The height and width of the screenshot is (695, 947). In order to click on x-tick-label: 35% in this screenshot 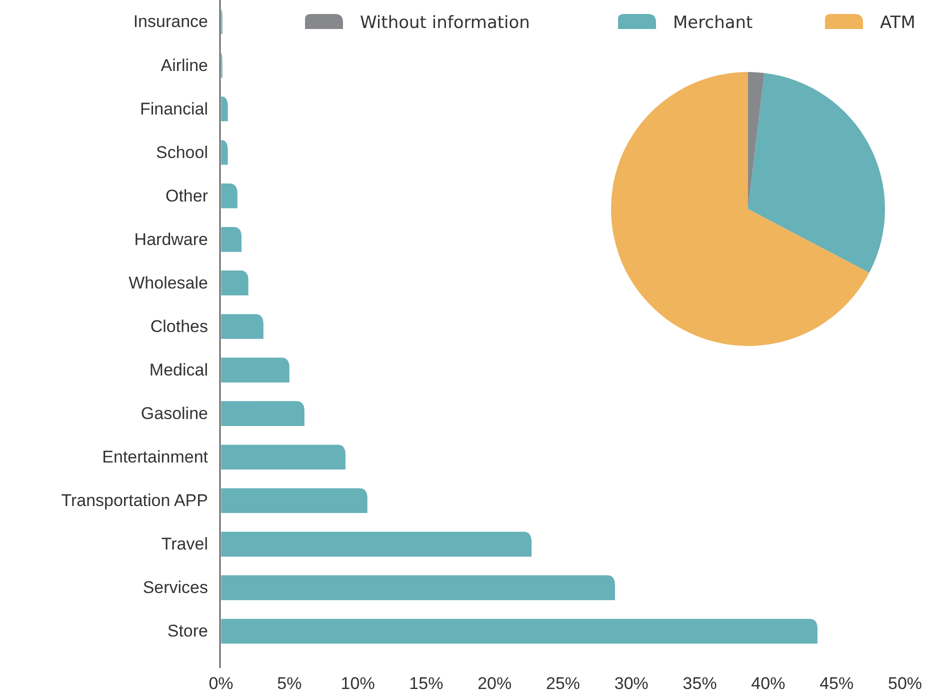, I will do `click(699, 684)`.